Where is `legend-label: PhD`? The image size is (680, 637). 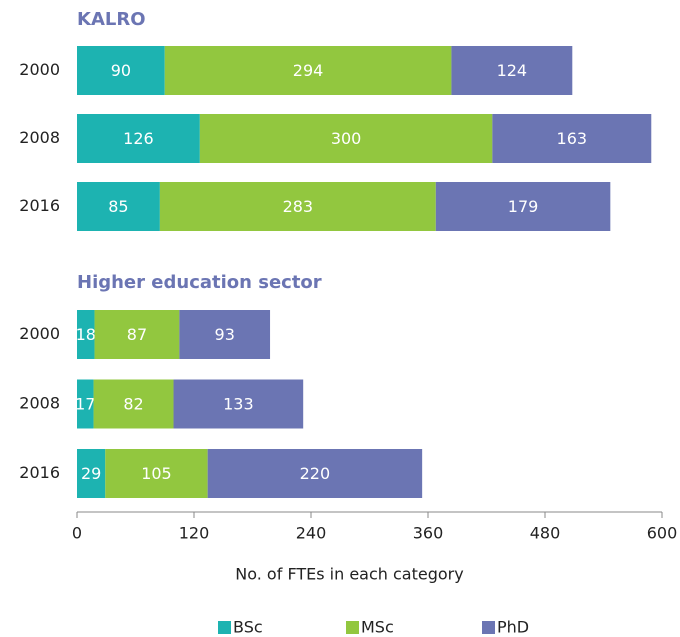
legend-label: PhD is located at coordinates (513, 627).